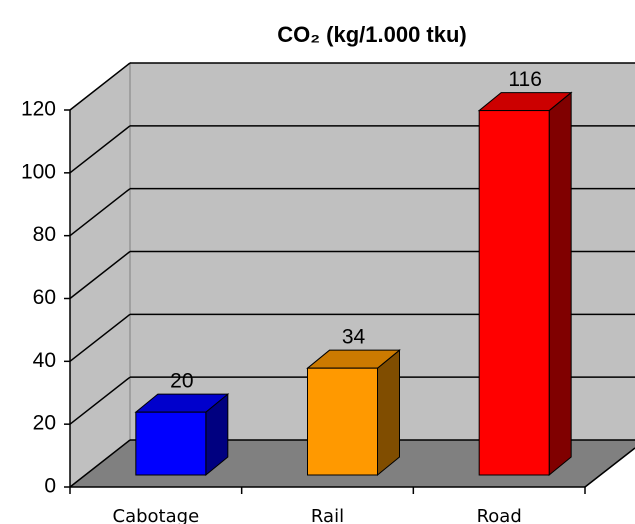 This screenshot has height=524, width=635. I want to click on y-tick-label: 60, so click(44, 297).